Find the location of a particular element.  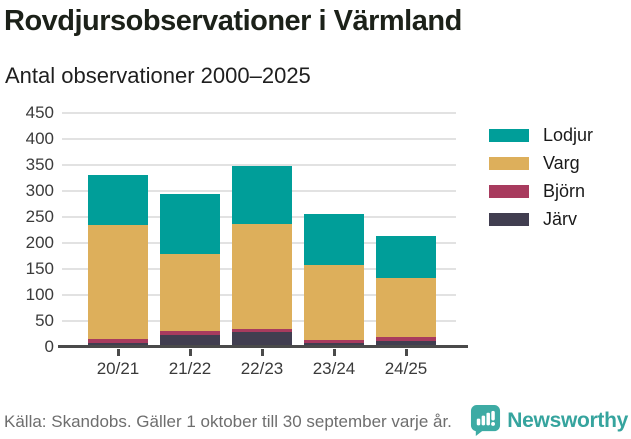

legend-label: Varg is located at coordinates (561, 163).